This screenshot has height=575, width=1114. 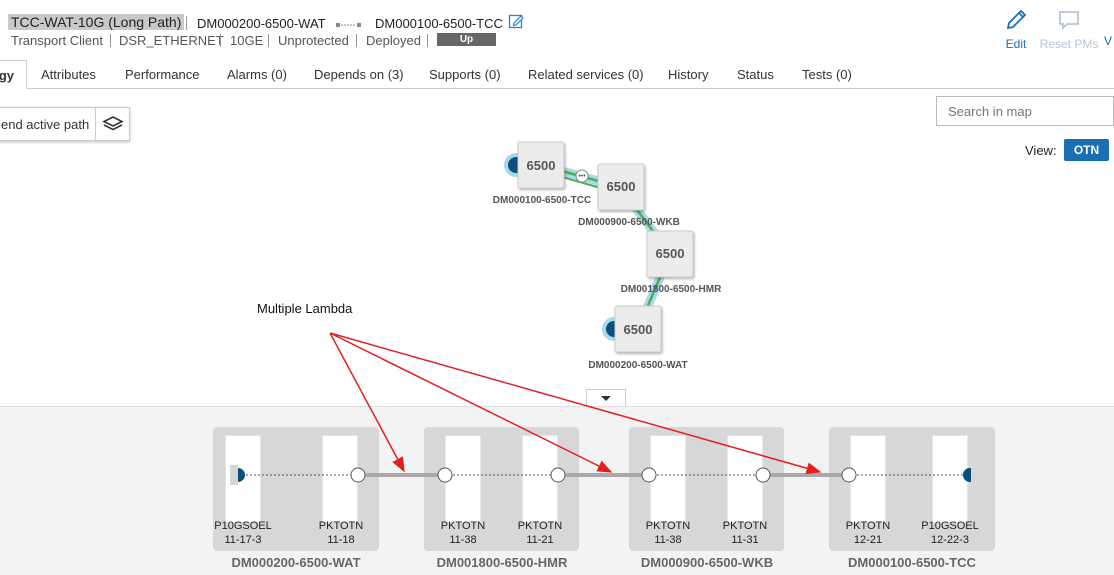 What do you see at coordinates (96, 22) in the screenshot?
I see `service-title: TCC-WAT-10G (Long Path)` at bounding box center [96, 22].